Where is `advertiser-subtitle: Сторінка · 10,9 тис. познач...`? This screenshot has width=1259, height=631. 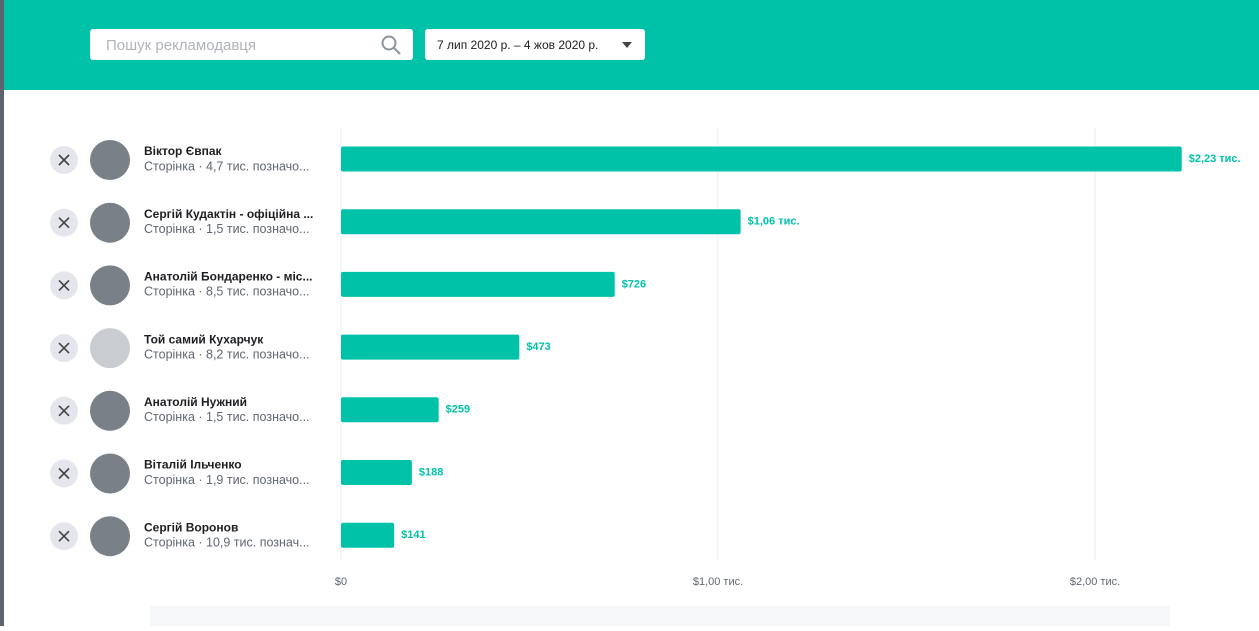
advertiser-subtitle: Сторінка · 10,9 тис. познач... is located at coordinates (227, 542).